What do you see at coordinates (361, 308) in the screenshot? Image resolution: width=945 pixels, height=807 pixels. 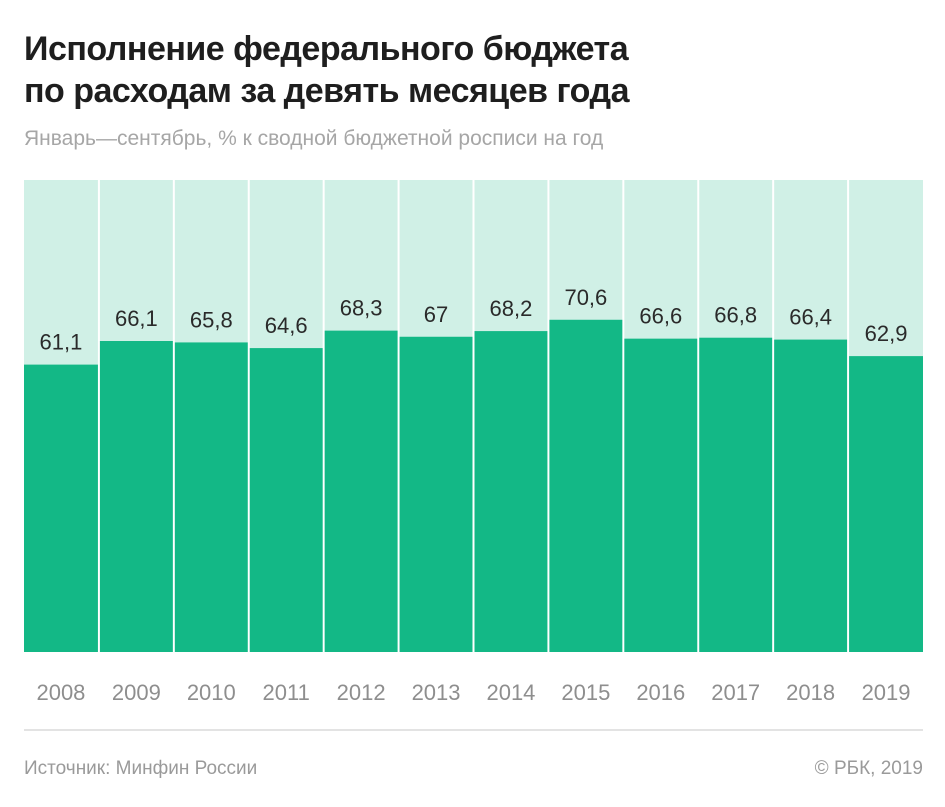 I see `value-label-2012: 68,3` at bounding box center [361, 308].